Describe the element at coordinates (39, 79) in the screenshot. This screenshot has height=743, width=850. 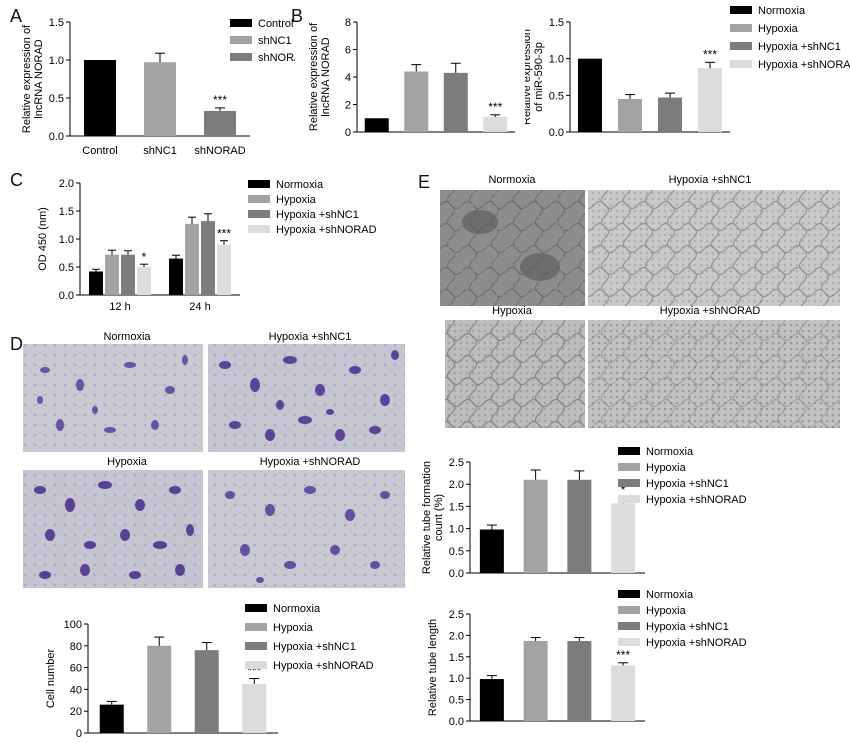
I see `y-axis-label-line: lncRNA NORAD` at that location.